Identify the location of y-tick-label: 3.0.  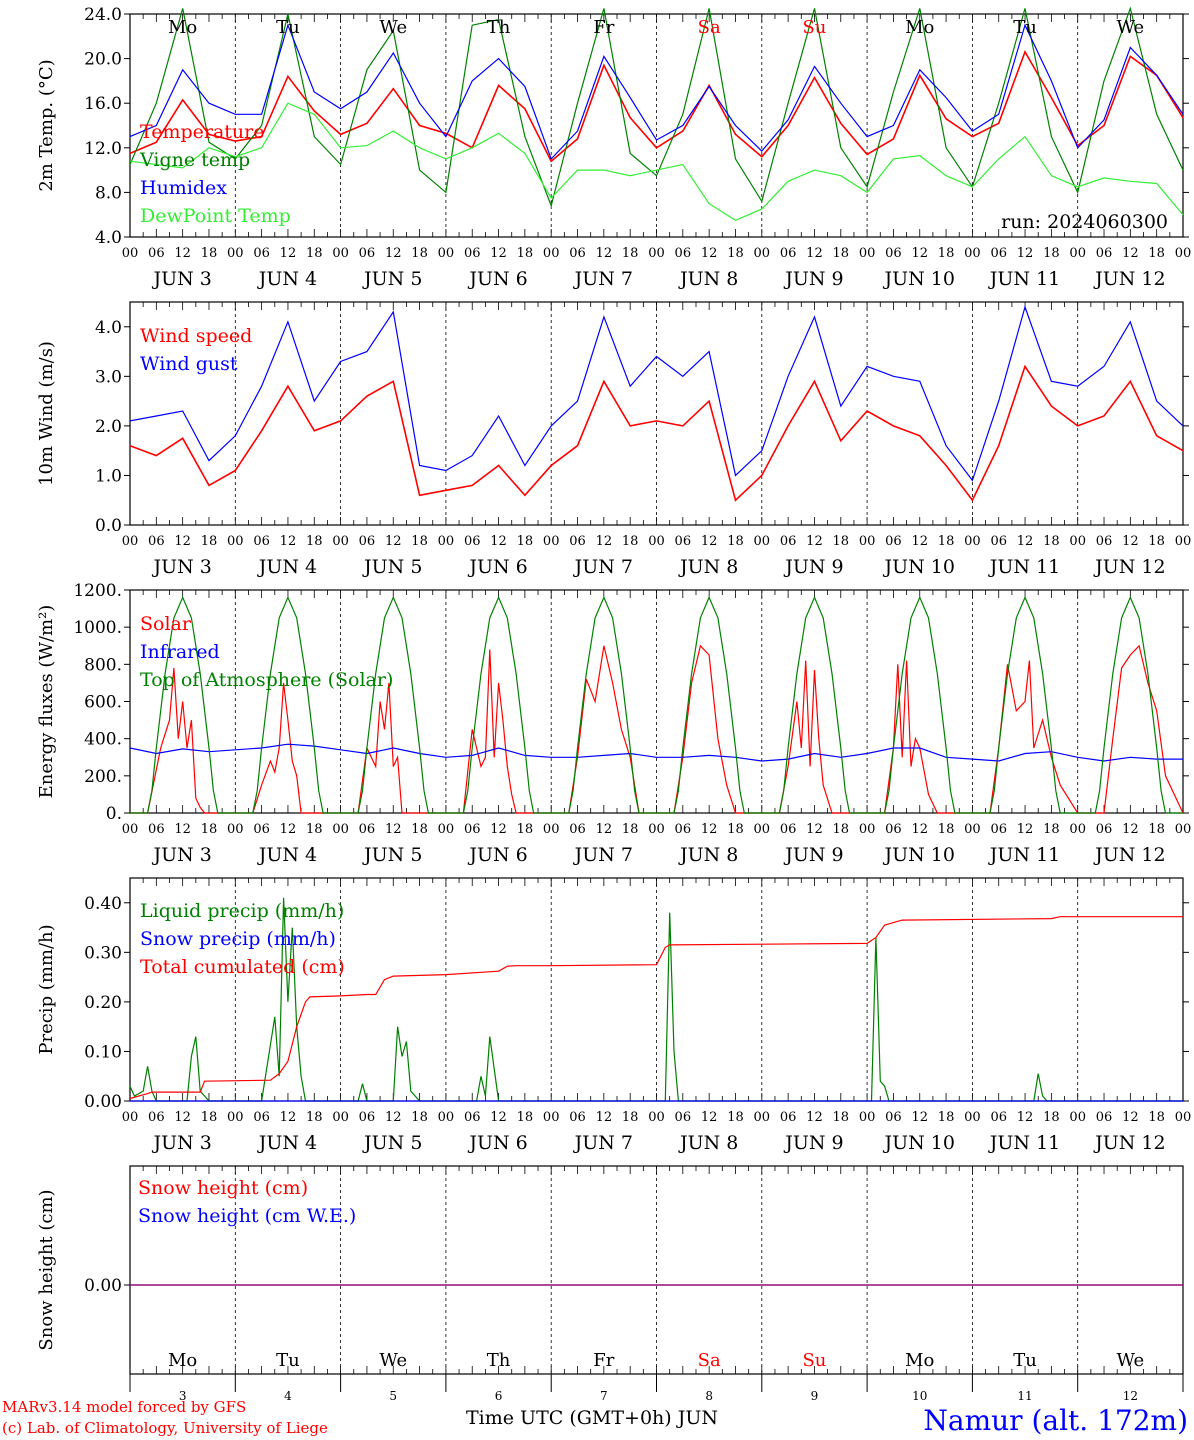
(108, 377).